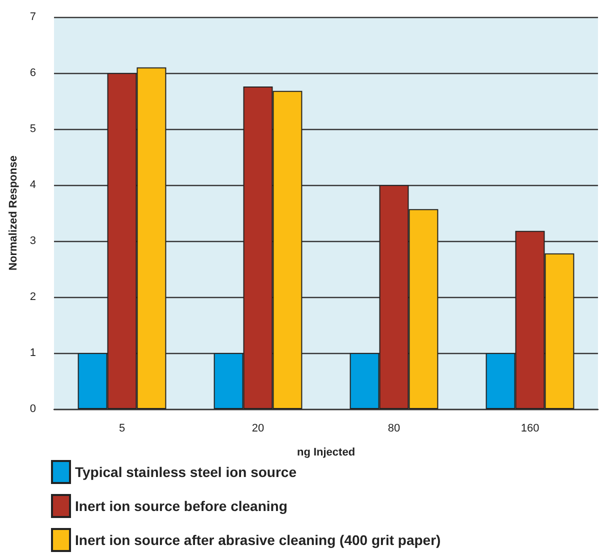 The width and height of the screenshot is (599, 559). I want to click on x-tick-label: 20, so click(258, 428).